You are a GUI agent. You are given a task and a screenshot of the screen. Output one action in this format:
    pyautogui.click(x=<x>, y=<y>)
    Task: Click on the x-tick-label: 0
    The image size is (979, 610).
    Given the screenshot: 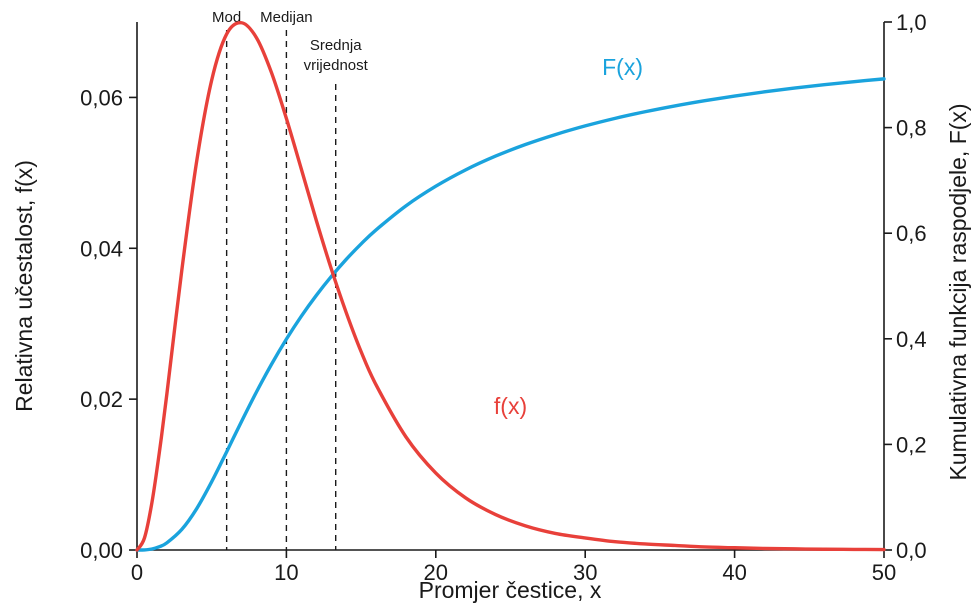 What is the action you would take?
    pyautogui.click(x=137, y=572)
    